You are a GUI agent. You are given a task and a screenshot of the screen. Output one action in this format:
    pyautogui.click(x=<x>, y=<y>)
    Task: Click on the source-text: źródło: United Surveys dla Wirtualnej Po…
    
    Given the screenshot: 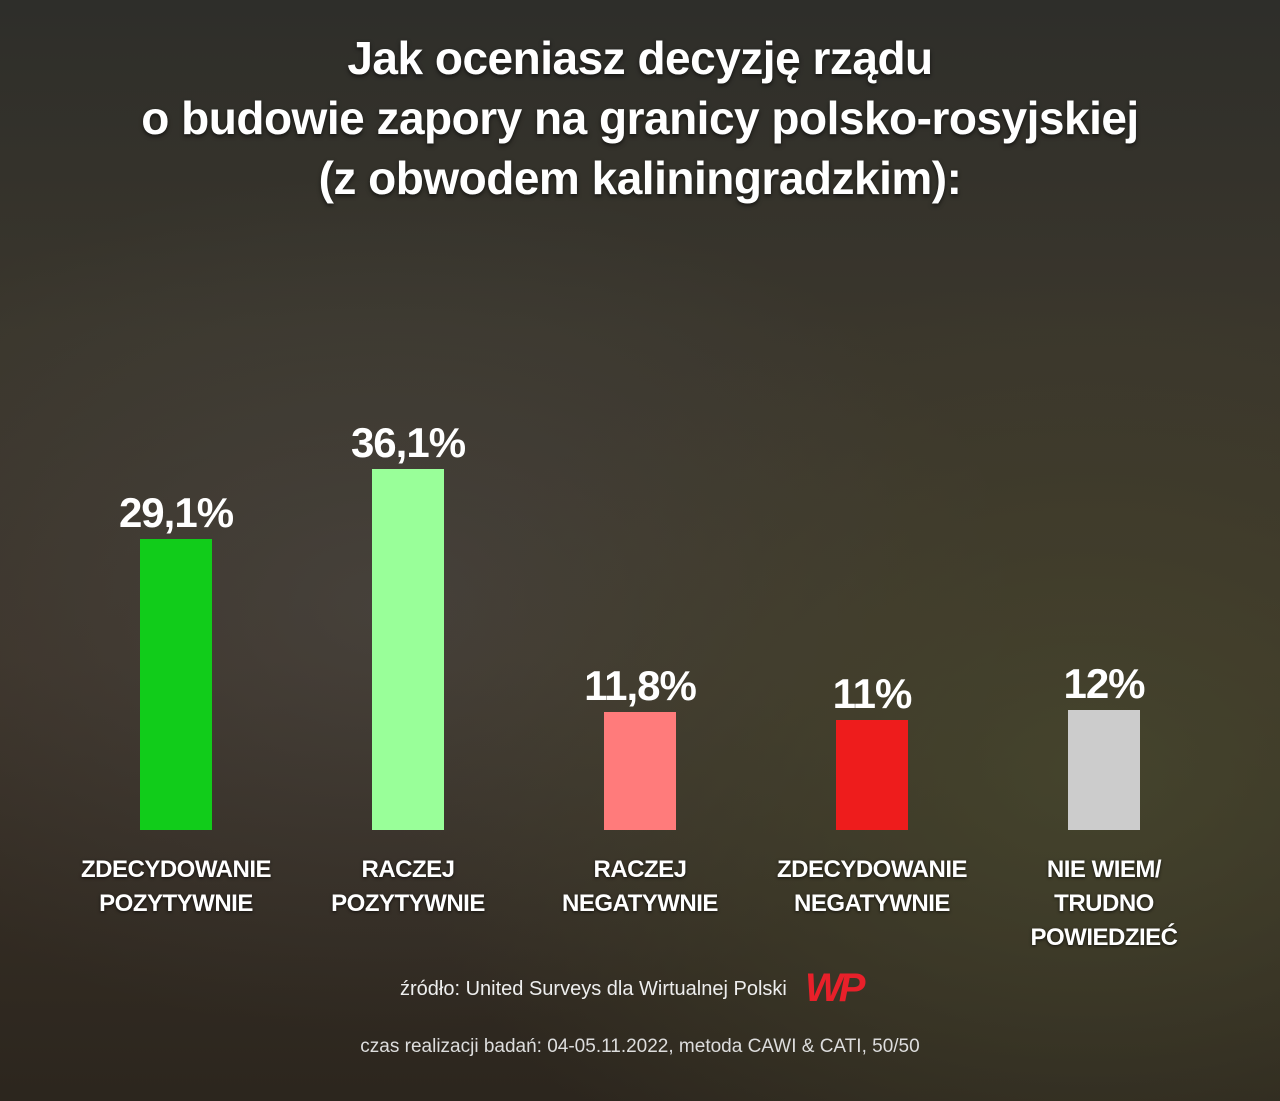 What is the action you would take?
    pyautogui.click(x=593, y=989)
    